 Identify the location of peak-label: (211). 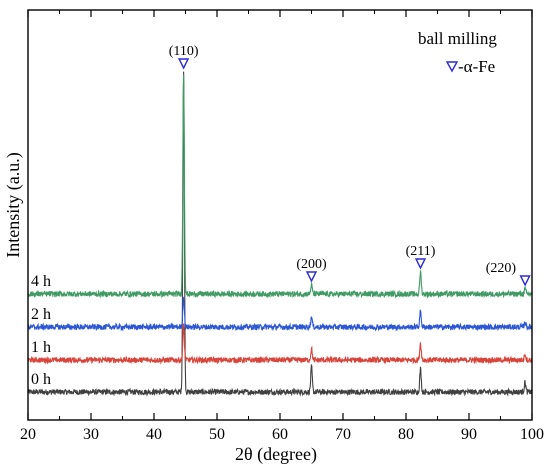
(421, 251).